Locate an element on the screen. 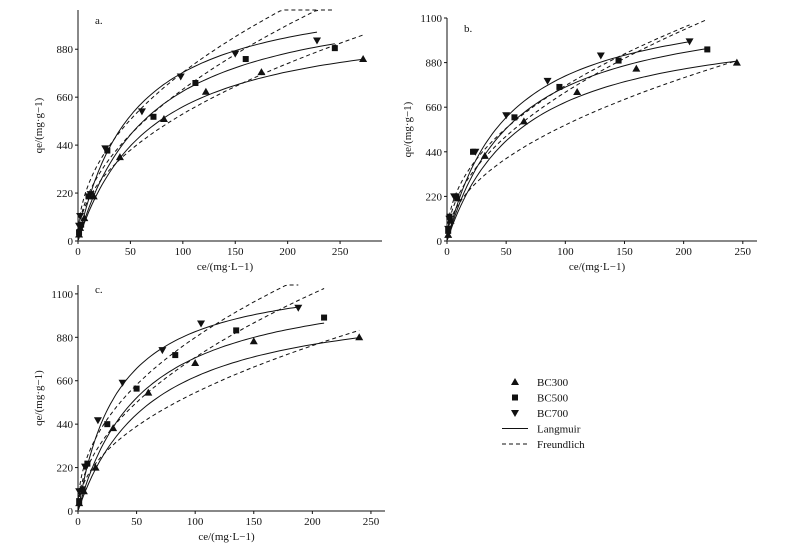 Image resolution: width=797 pixels, height=557 pixels. legend-item: BC700 is located at coordinates (540, 414).